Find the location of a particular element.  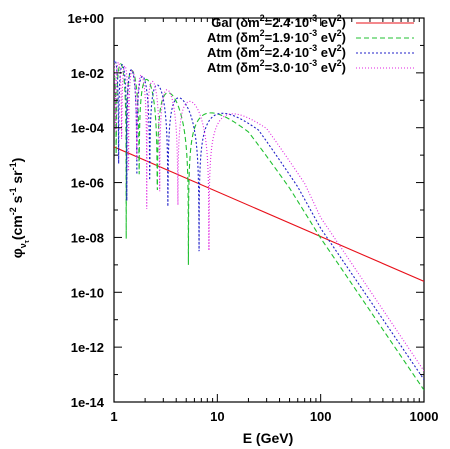

legend-label-2: Atm (δm2=2.4·10-3 eV2) is located at coordinates (276, 51).